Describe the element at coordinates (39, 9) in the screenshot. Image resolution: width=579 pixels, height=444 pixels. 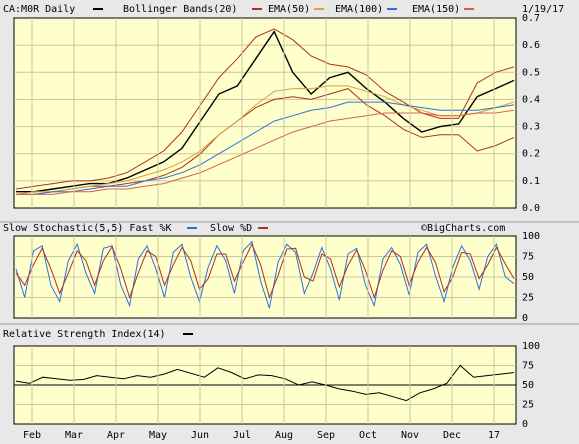
I see `symbol-label: CA:M0R Daily` at that location.